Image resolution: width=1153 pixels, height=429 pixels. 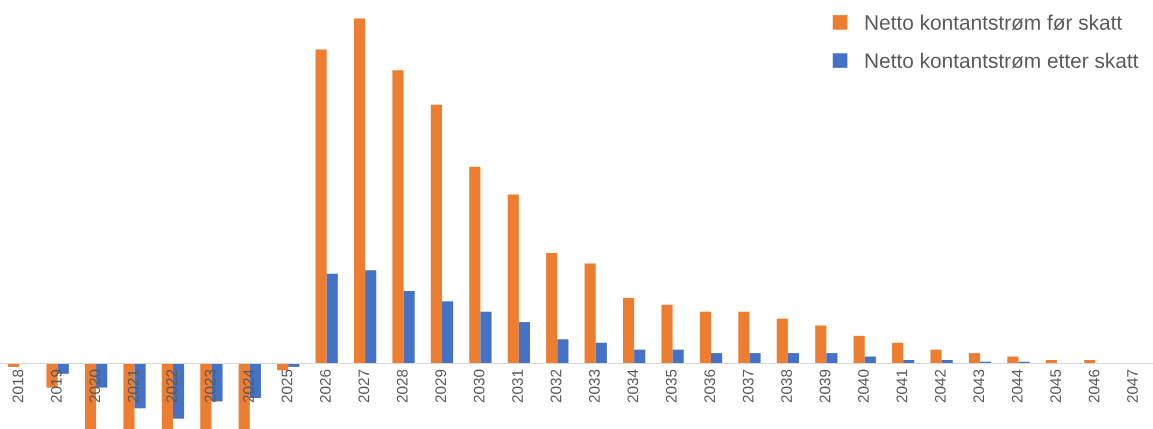 What do you see at coordinates (517, 386) in the screenshot?
I see `x-tick-label: 2031` at bounding box center [517, 386].